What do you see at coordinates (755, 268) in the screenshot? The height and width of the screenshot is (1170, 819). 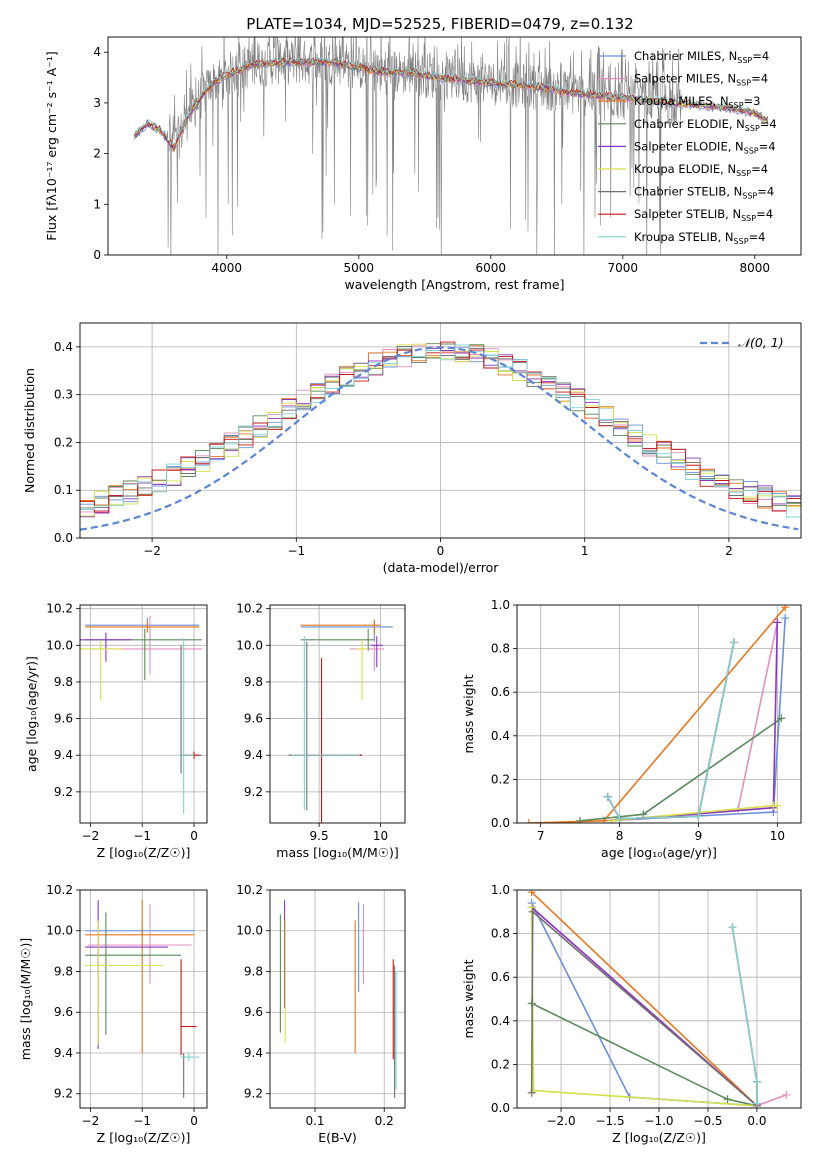 I see `x-tick-label: 8000` at bounding box center [755, 268].